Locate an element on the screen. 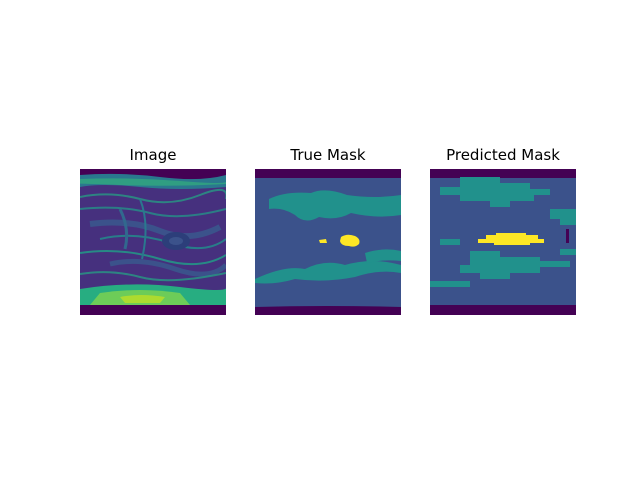  true-mask-image is located at coordinates (328, 242).